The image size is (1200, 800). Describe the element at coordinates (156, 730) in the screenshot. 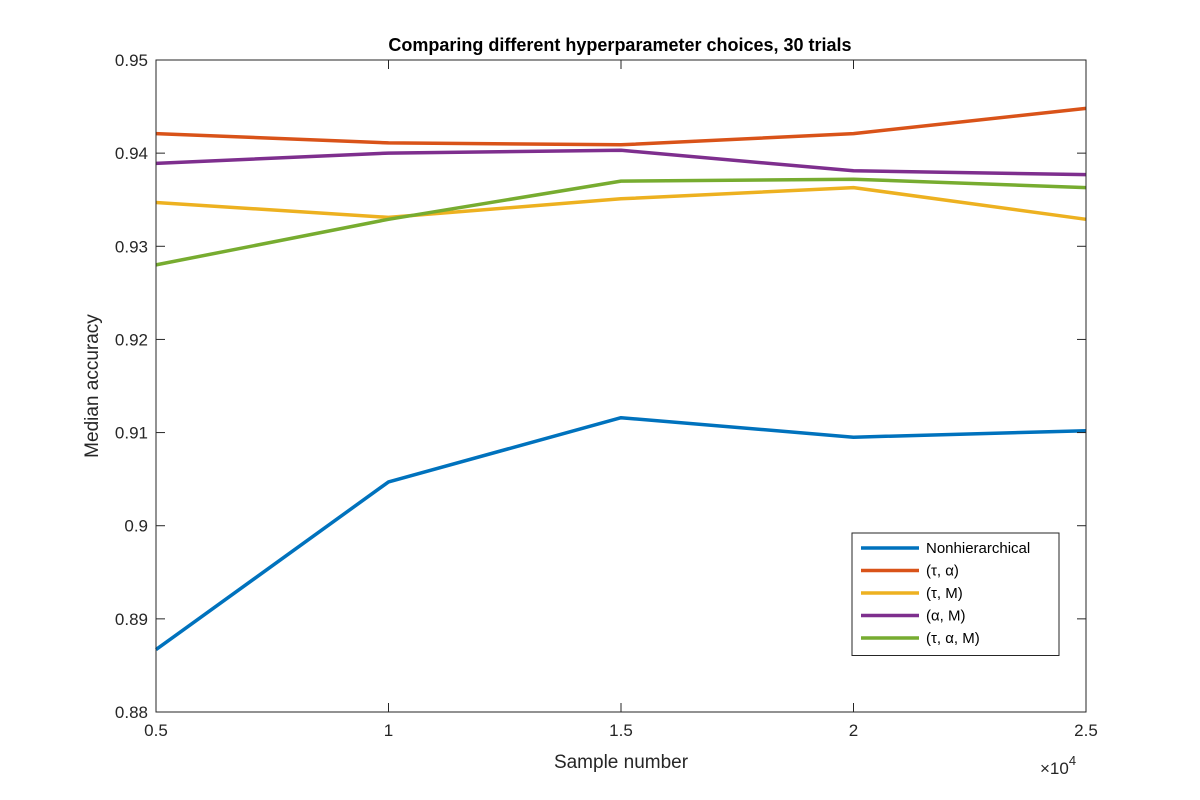

I see `x-tick-label: 0.5` at that location.